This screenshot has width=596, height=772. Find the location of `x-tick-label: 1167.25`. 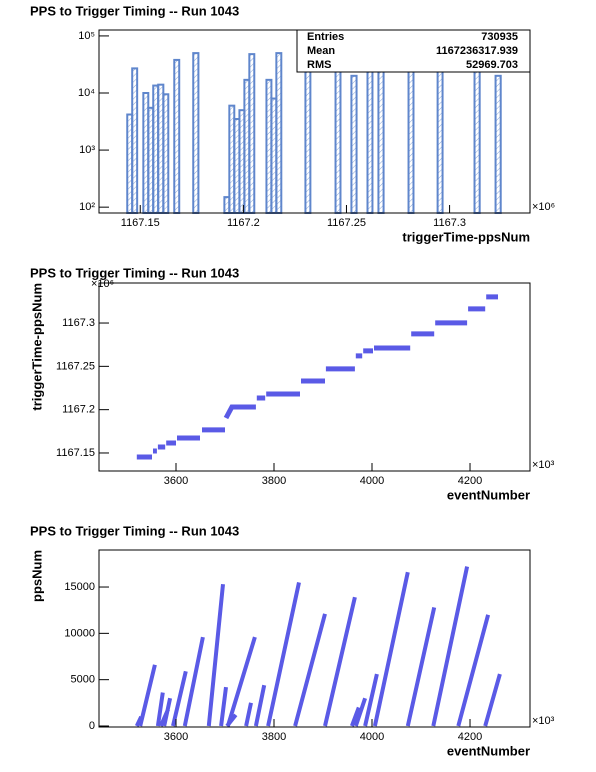

x-tick-label: 1167.25 is located at coordinates (346, 223).